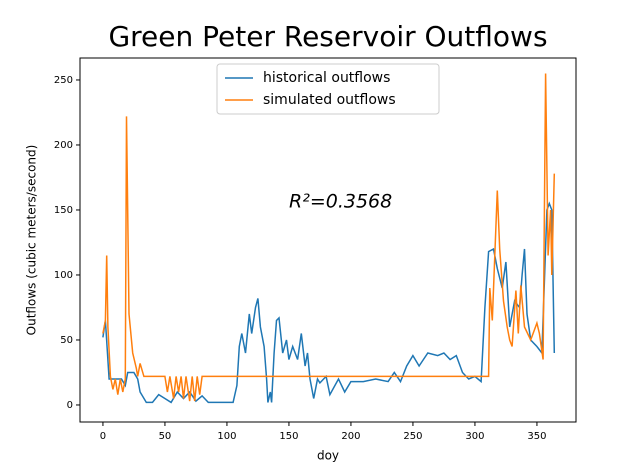 This screenshot has width=640, height=472. What do you see at coordinates (350, 436) in the screenshot?
I see `x-tick-label: 200` at bounding box center [350, 436].